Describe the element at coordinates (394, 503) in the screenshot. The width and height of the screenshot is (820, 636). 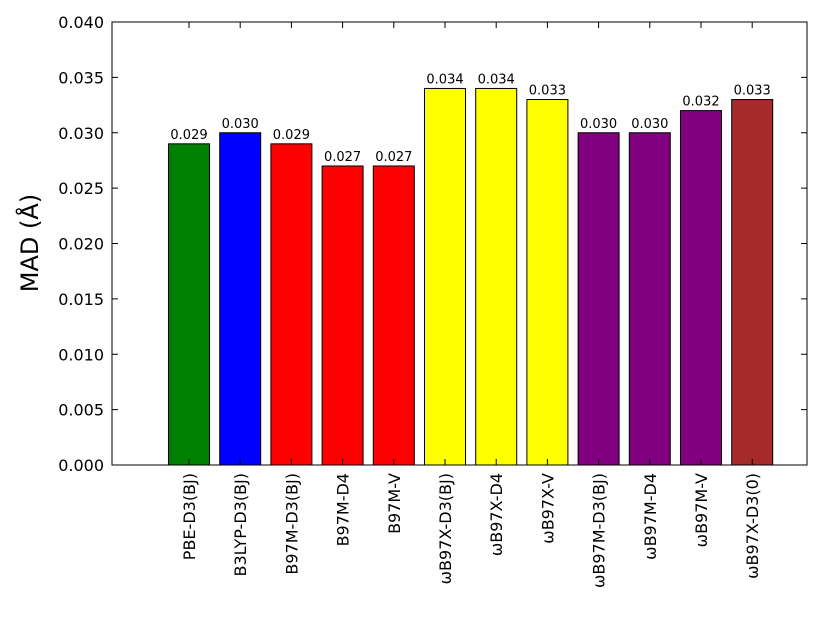
I see `x-tick-label: B97M-V` at that location.